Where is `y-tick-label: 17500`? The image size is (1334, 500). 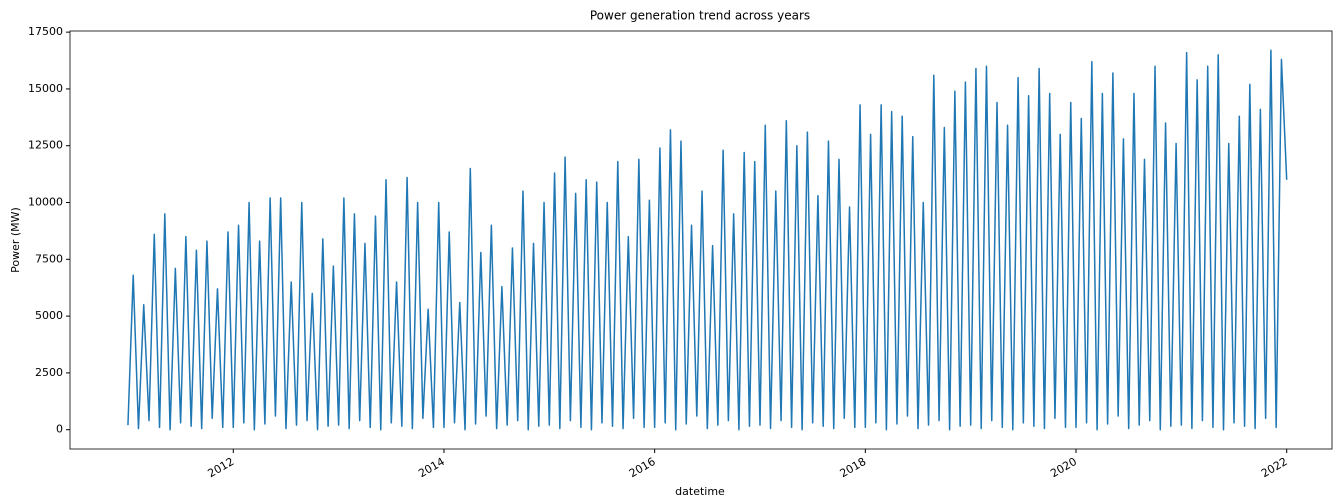
y-tick-label: 17500 is located at coordinates (45, 31).